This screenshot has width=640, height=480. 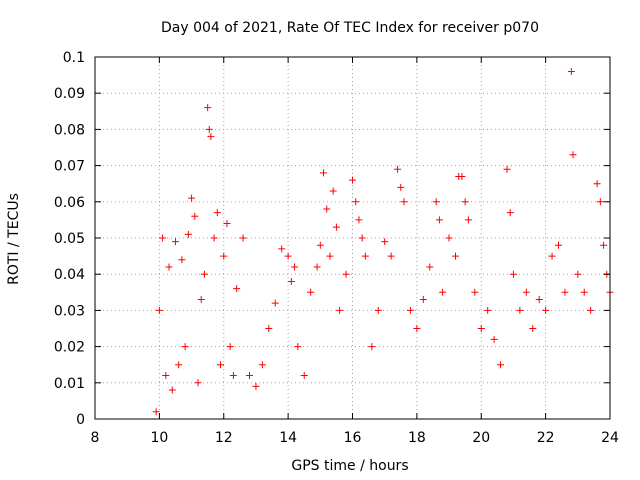 What do you see at coordinates (69, 275) in the screenshot?
I see `y-tick-label: 0.04` at bounding box center [69, 275].